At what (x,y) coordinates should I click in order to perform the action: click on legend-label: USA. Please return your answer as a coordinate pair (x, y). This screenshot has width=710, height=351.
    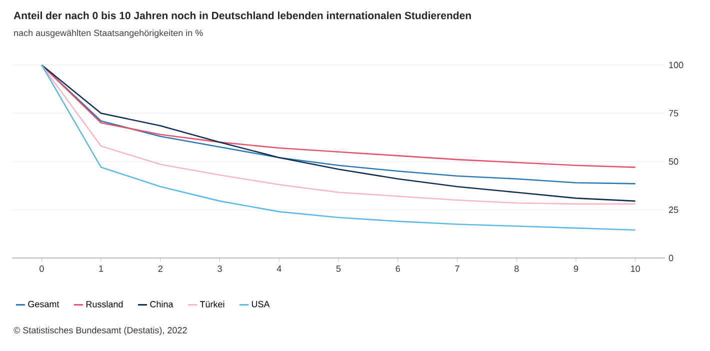
    Looking at the image, I should click on (261, 304).